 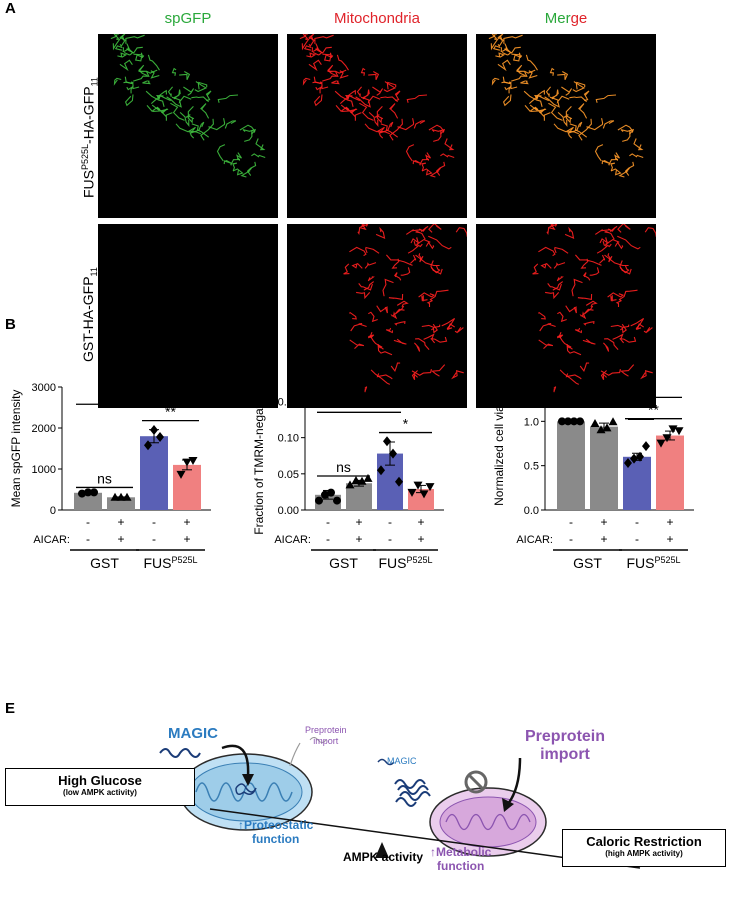 What do you see at coordinates (288, 402) in the screenshot?
I see `y-tick-label: 0.15` at bounding box center [288, 402].